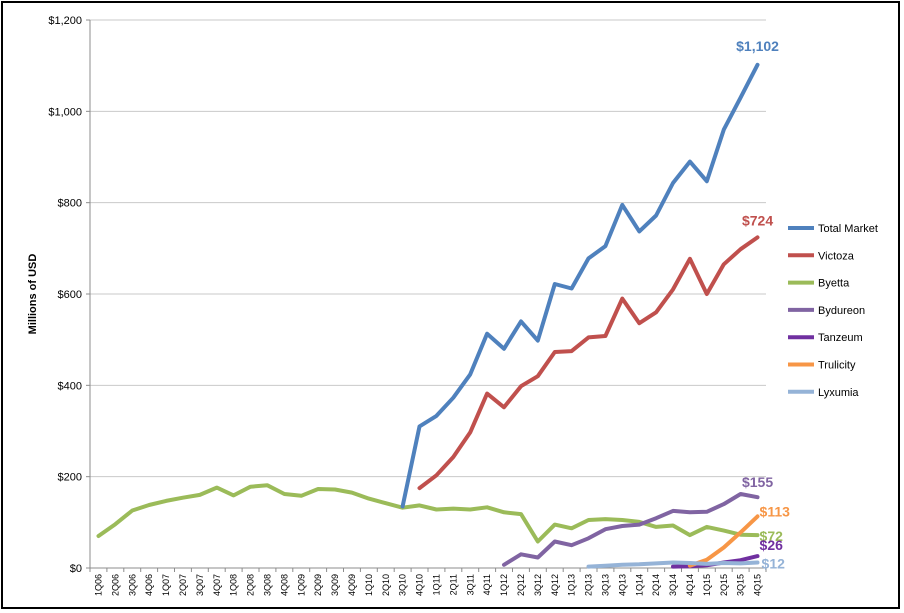 The width and height of the screenshot is (904, 613). I want to click on x-tick-label: 1Q10, so click(369, 585).